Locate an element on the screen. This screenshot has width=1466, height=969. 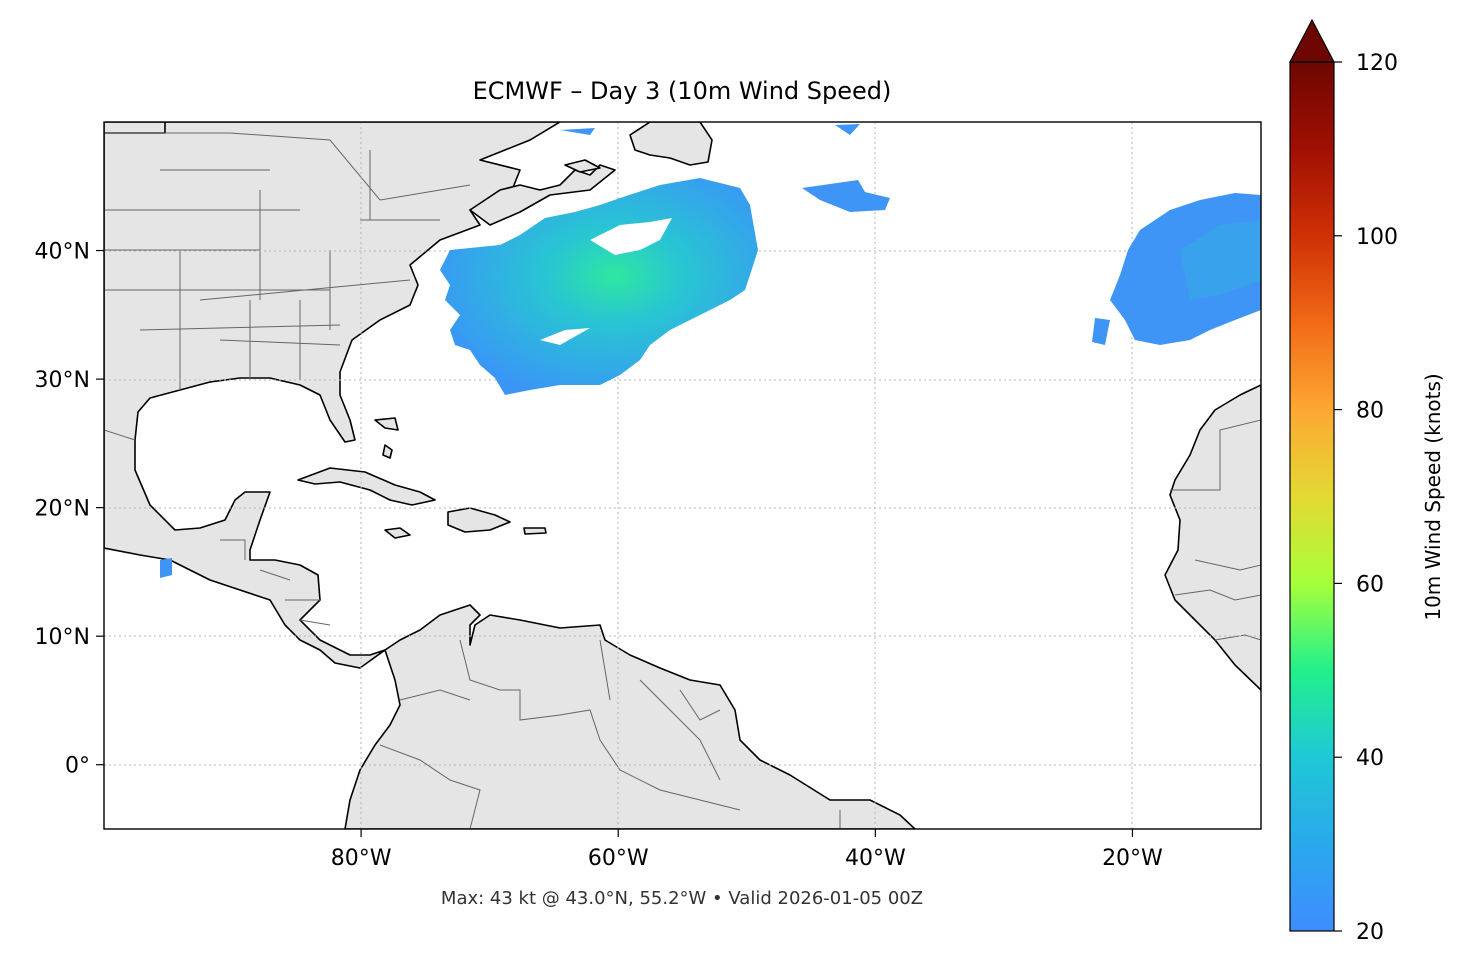
colorbar-fill is located at coordinates (1312, 496).